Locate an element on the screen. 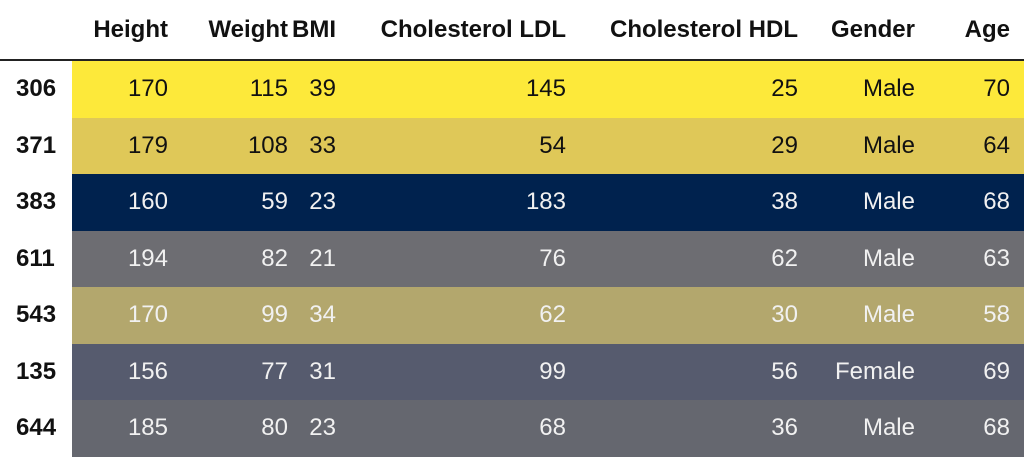 The height and width of the screenshot is (457, 1024). column-header-gender: Gender is located at coordinates (882, 30).